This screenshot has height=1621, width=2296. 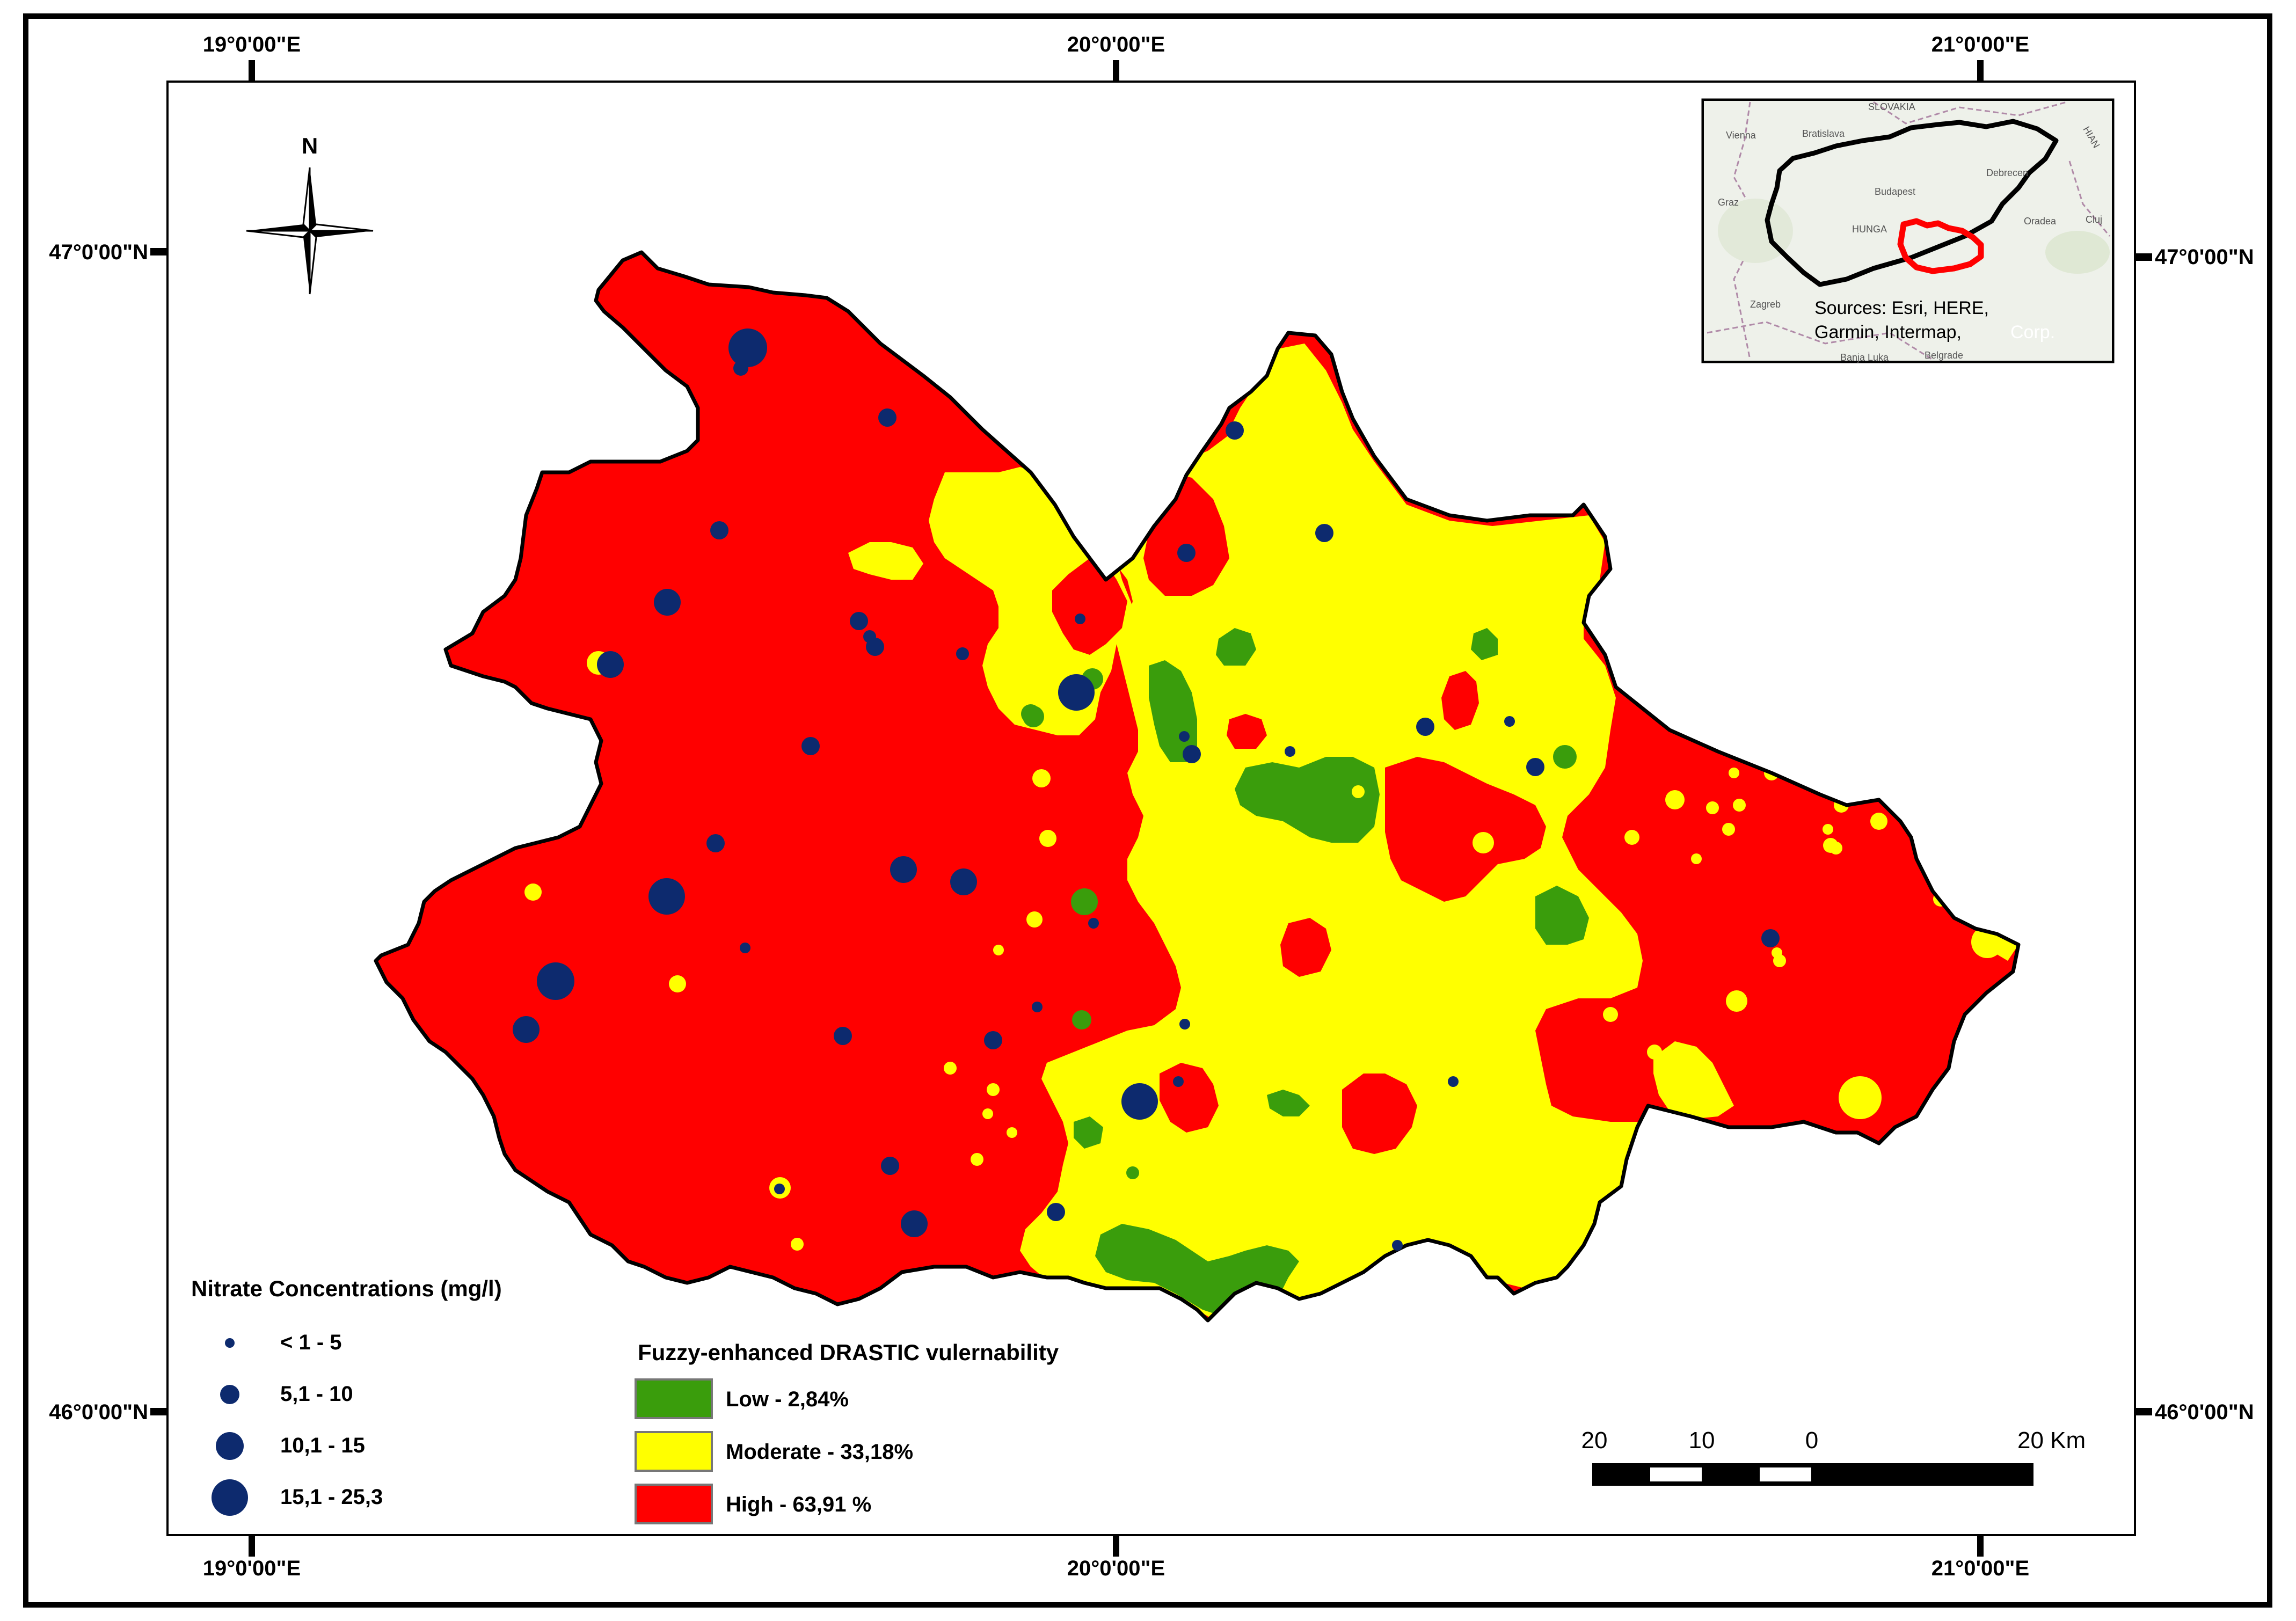 What do you see at coordinates (1702, 1440) in the screenshot?
I see `scale-label-10: 10` at bounding box center [1702, 1440].